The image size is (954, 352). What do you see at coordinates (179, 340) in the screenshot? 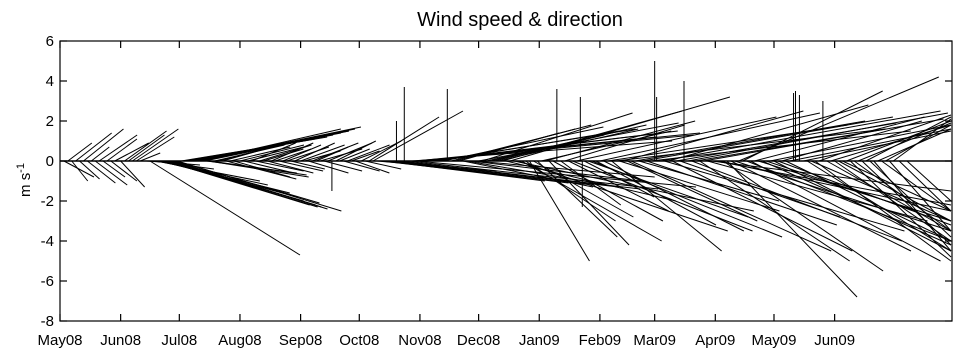
I see `x-tick-label: Jul08` at bounding box center [179, 340].